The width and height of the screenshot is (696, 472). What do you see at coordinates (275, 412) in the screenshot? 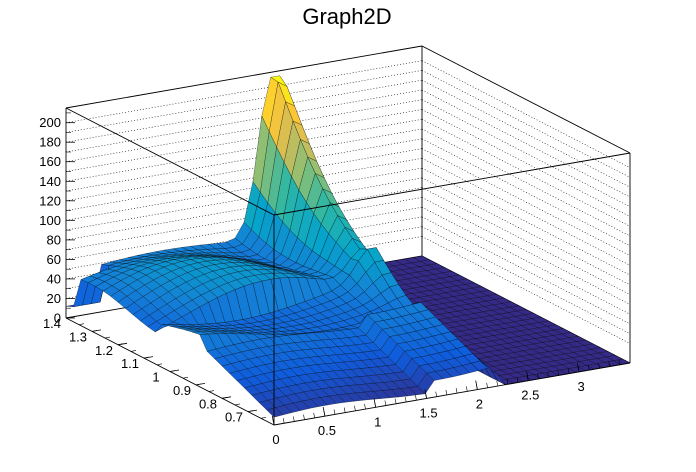
I see `surface-cell` at bounding box center [275, 412].